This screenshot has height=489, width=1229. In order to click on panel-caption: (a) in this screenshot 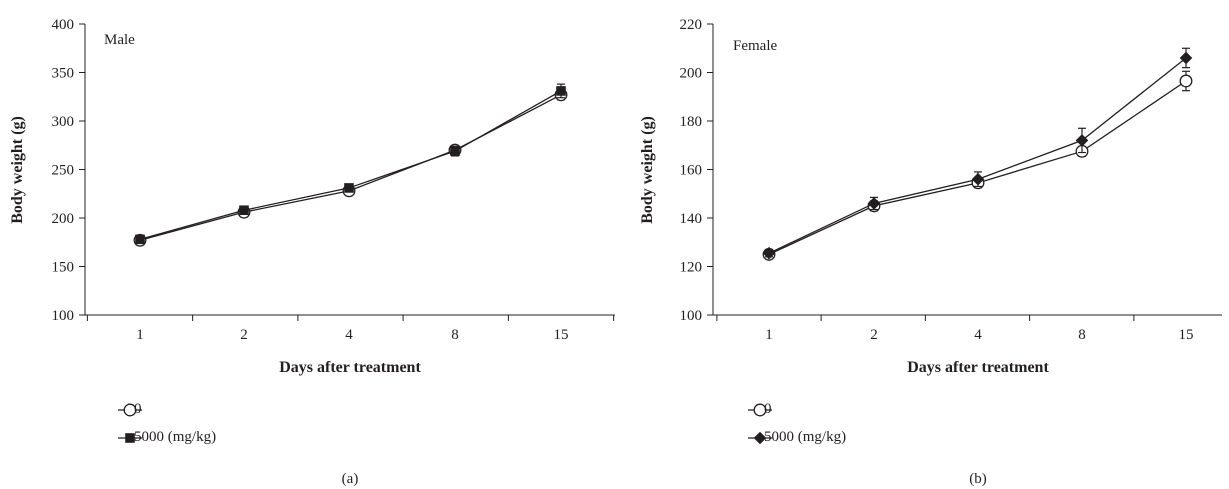, I will do `click(350, 479)`.